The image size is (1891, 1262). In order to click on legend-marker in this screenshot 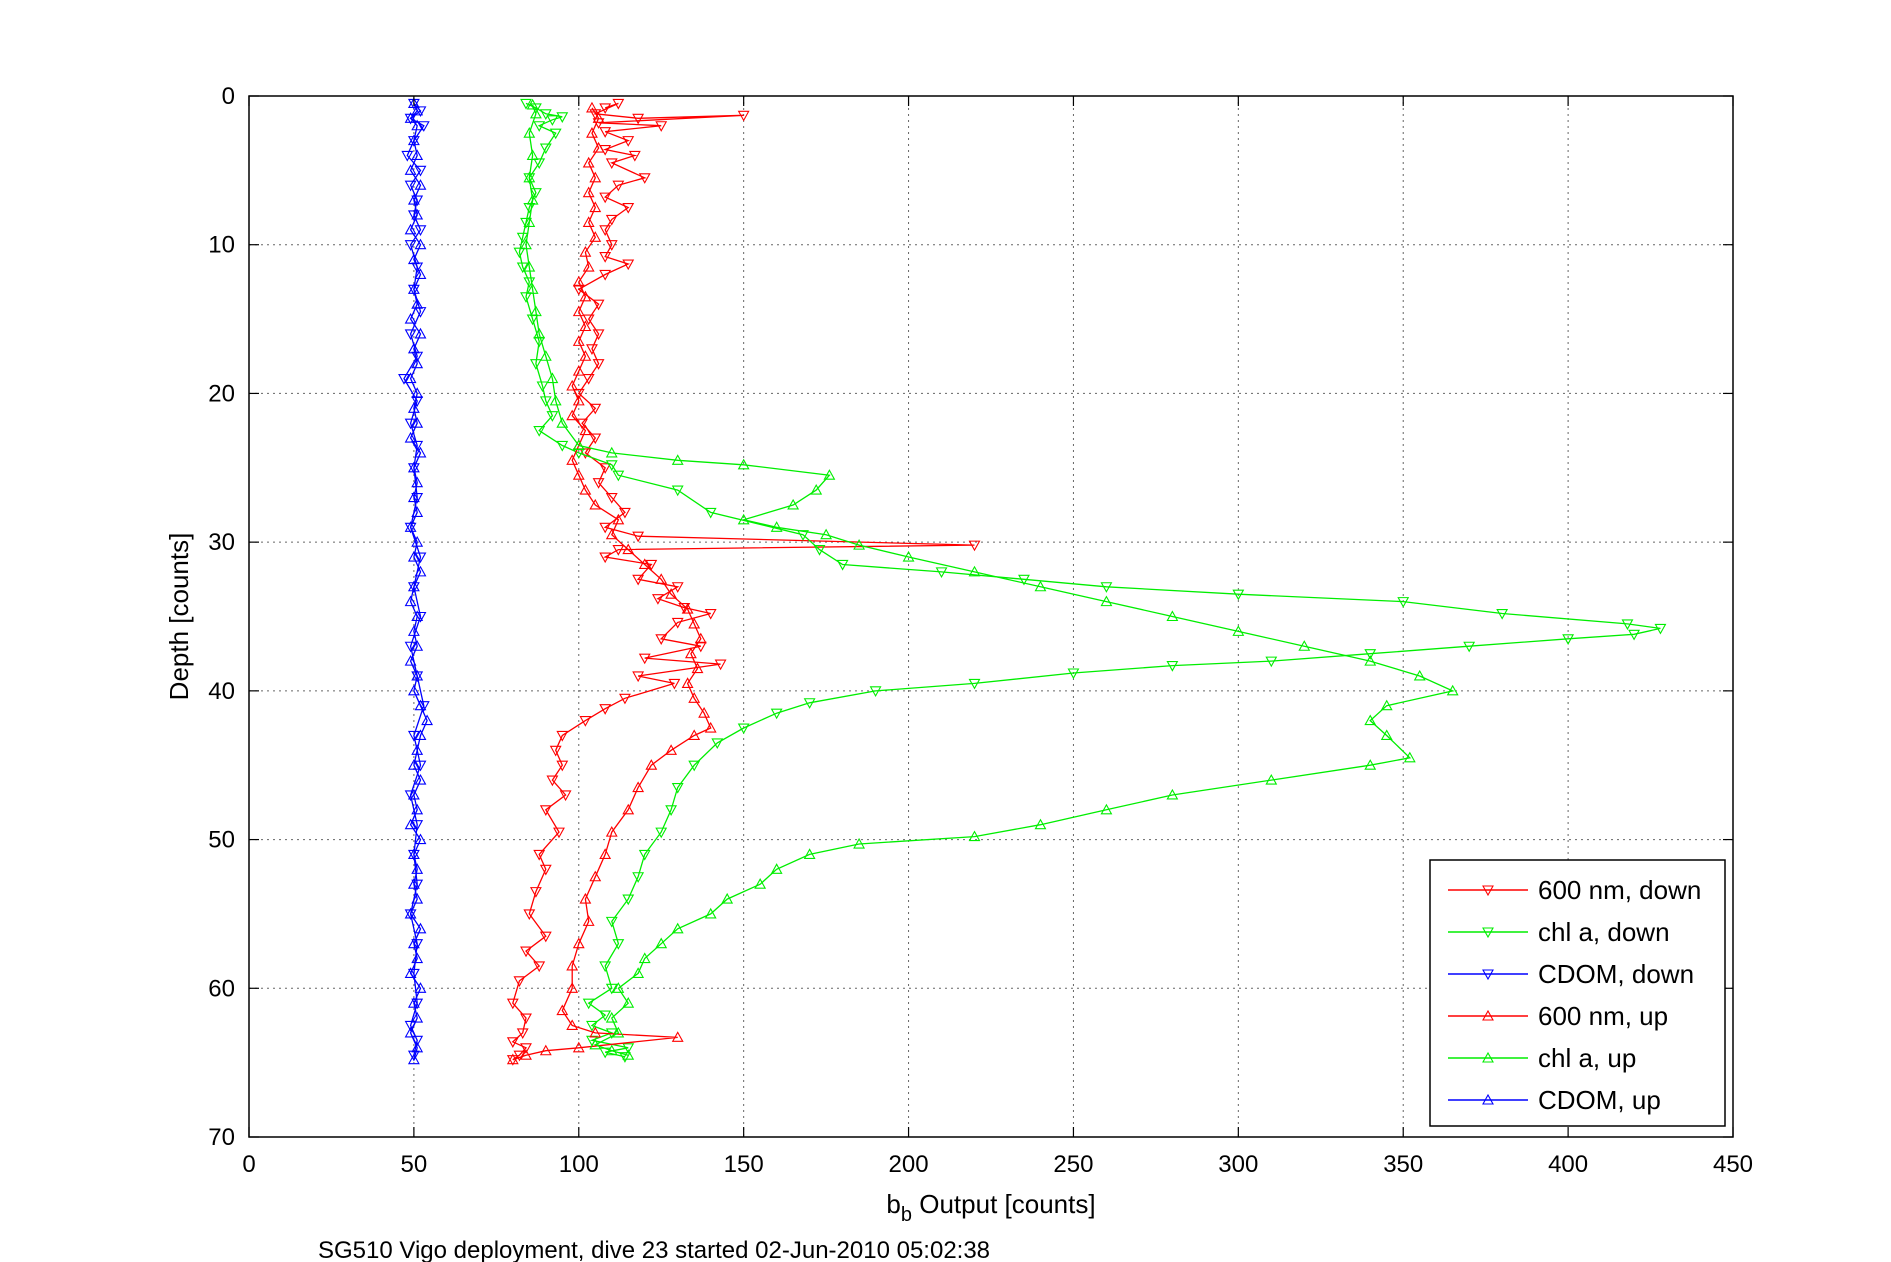, I will do `click(1488, 933)`.